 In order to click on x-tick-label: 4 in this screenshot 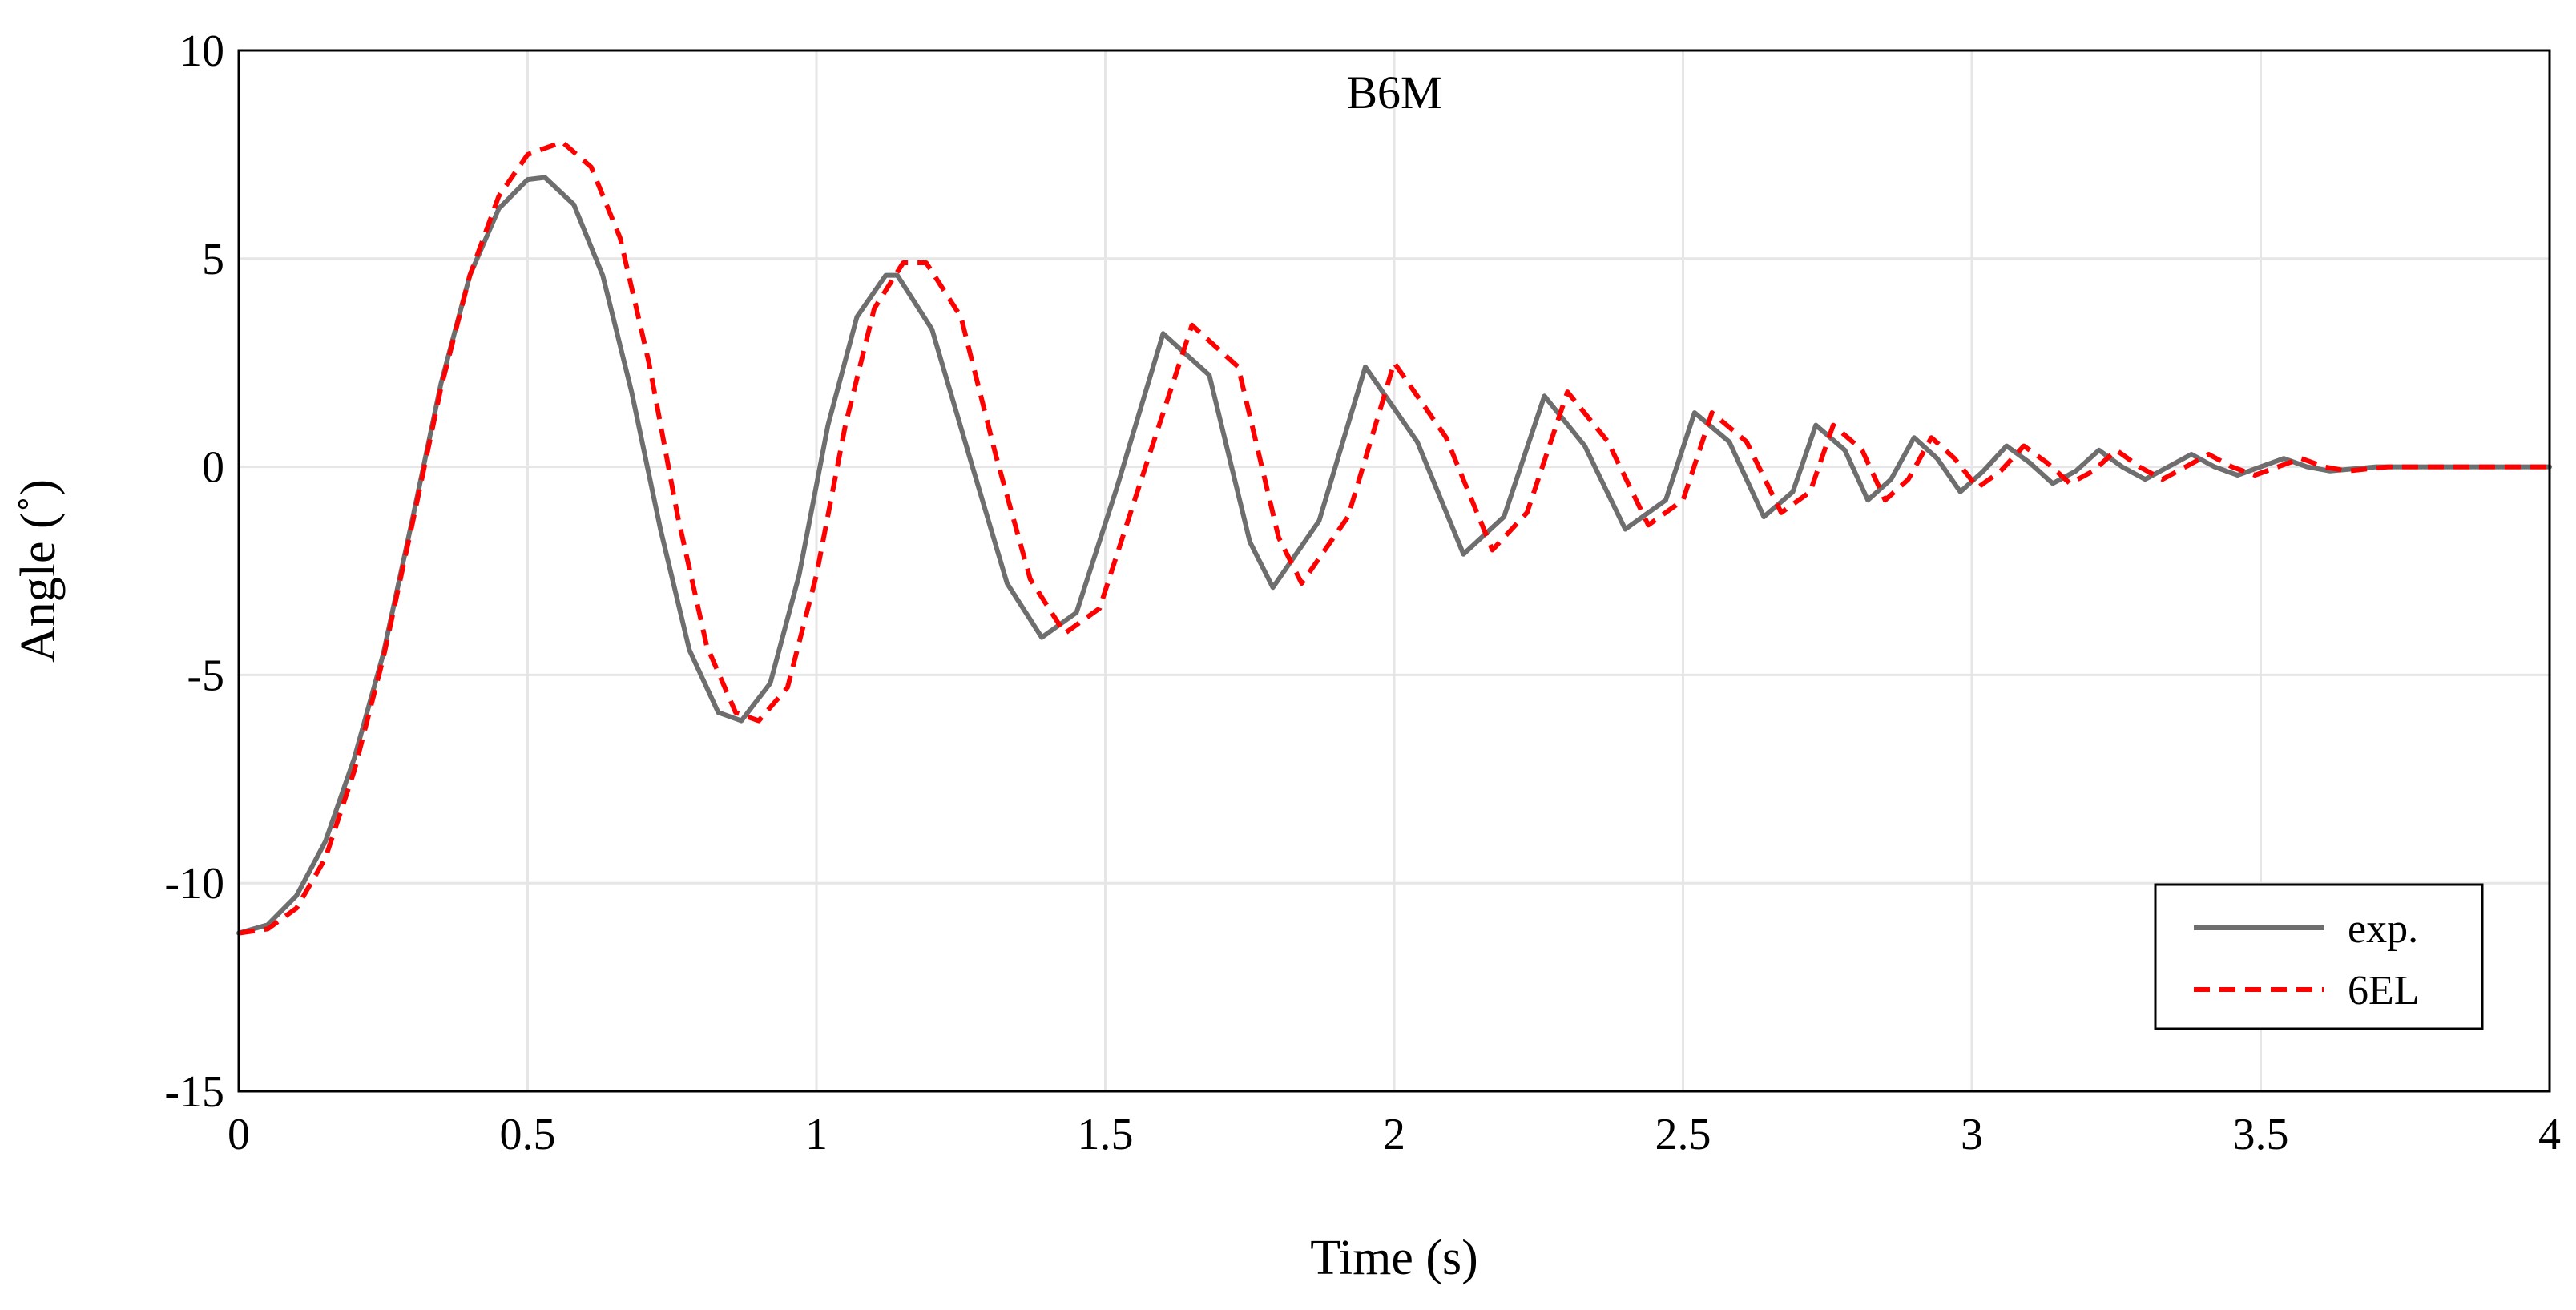, I will do `click(2549, 1134)`.